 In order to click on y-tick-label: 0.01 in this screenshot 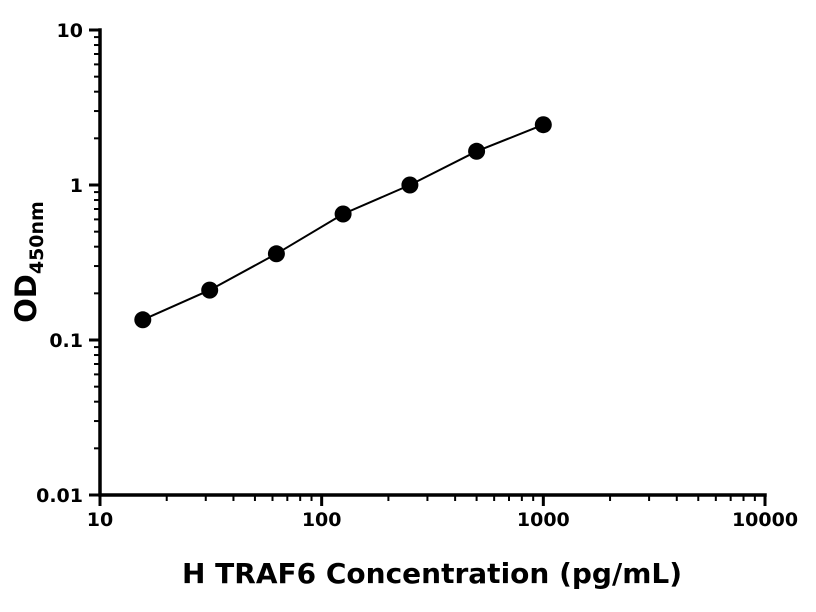, I will do `click(59, 496)`.